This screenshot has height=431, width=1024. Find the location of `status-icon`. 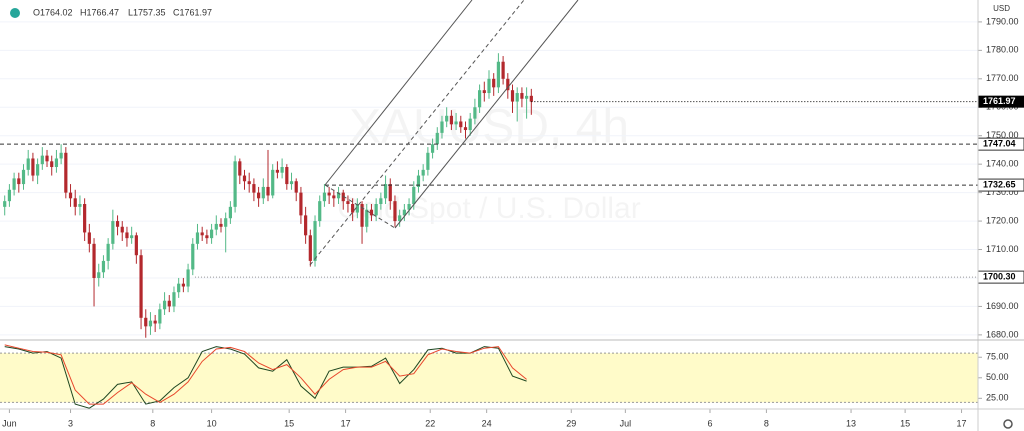

status-icon is located at coordinates (15, 13).